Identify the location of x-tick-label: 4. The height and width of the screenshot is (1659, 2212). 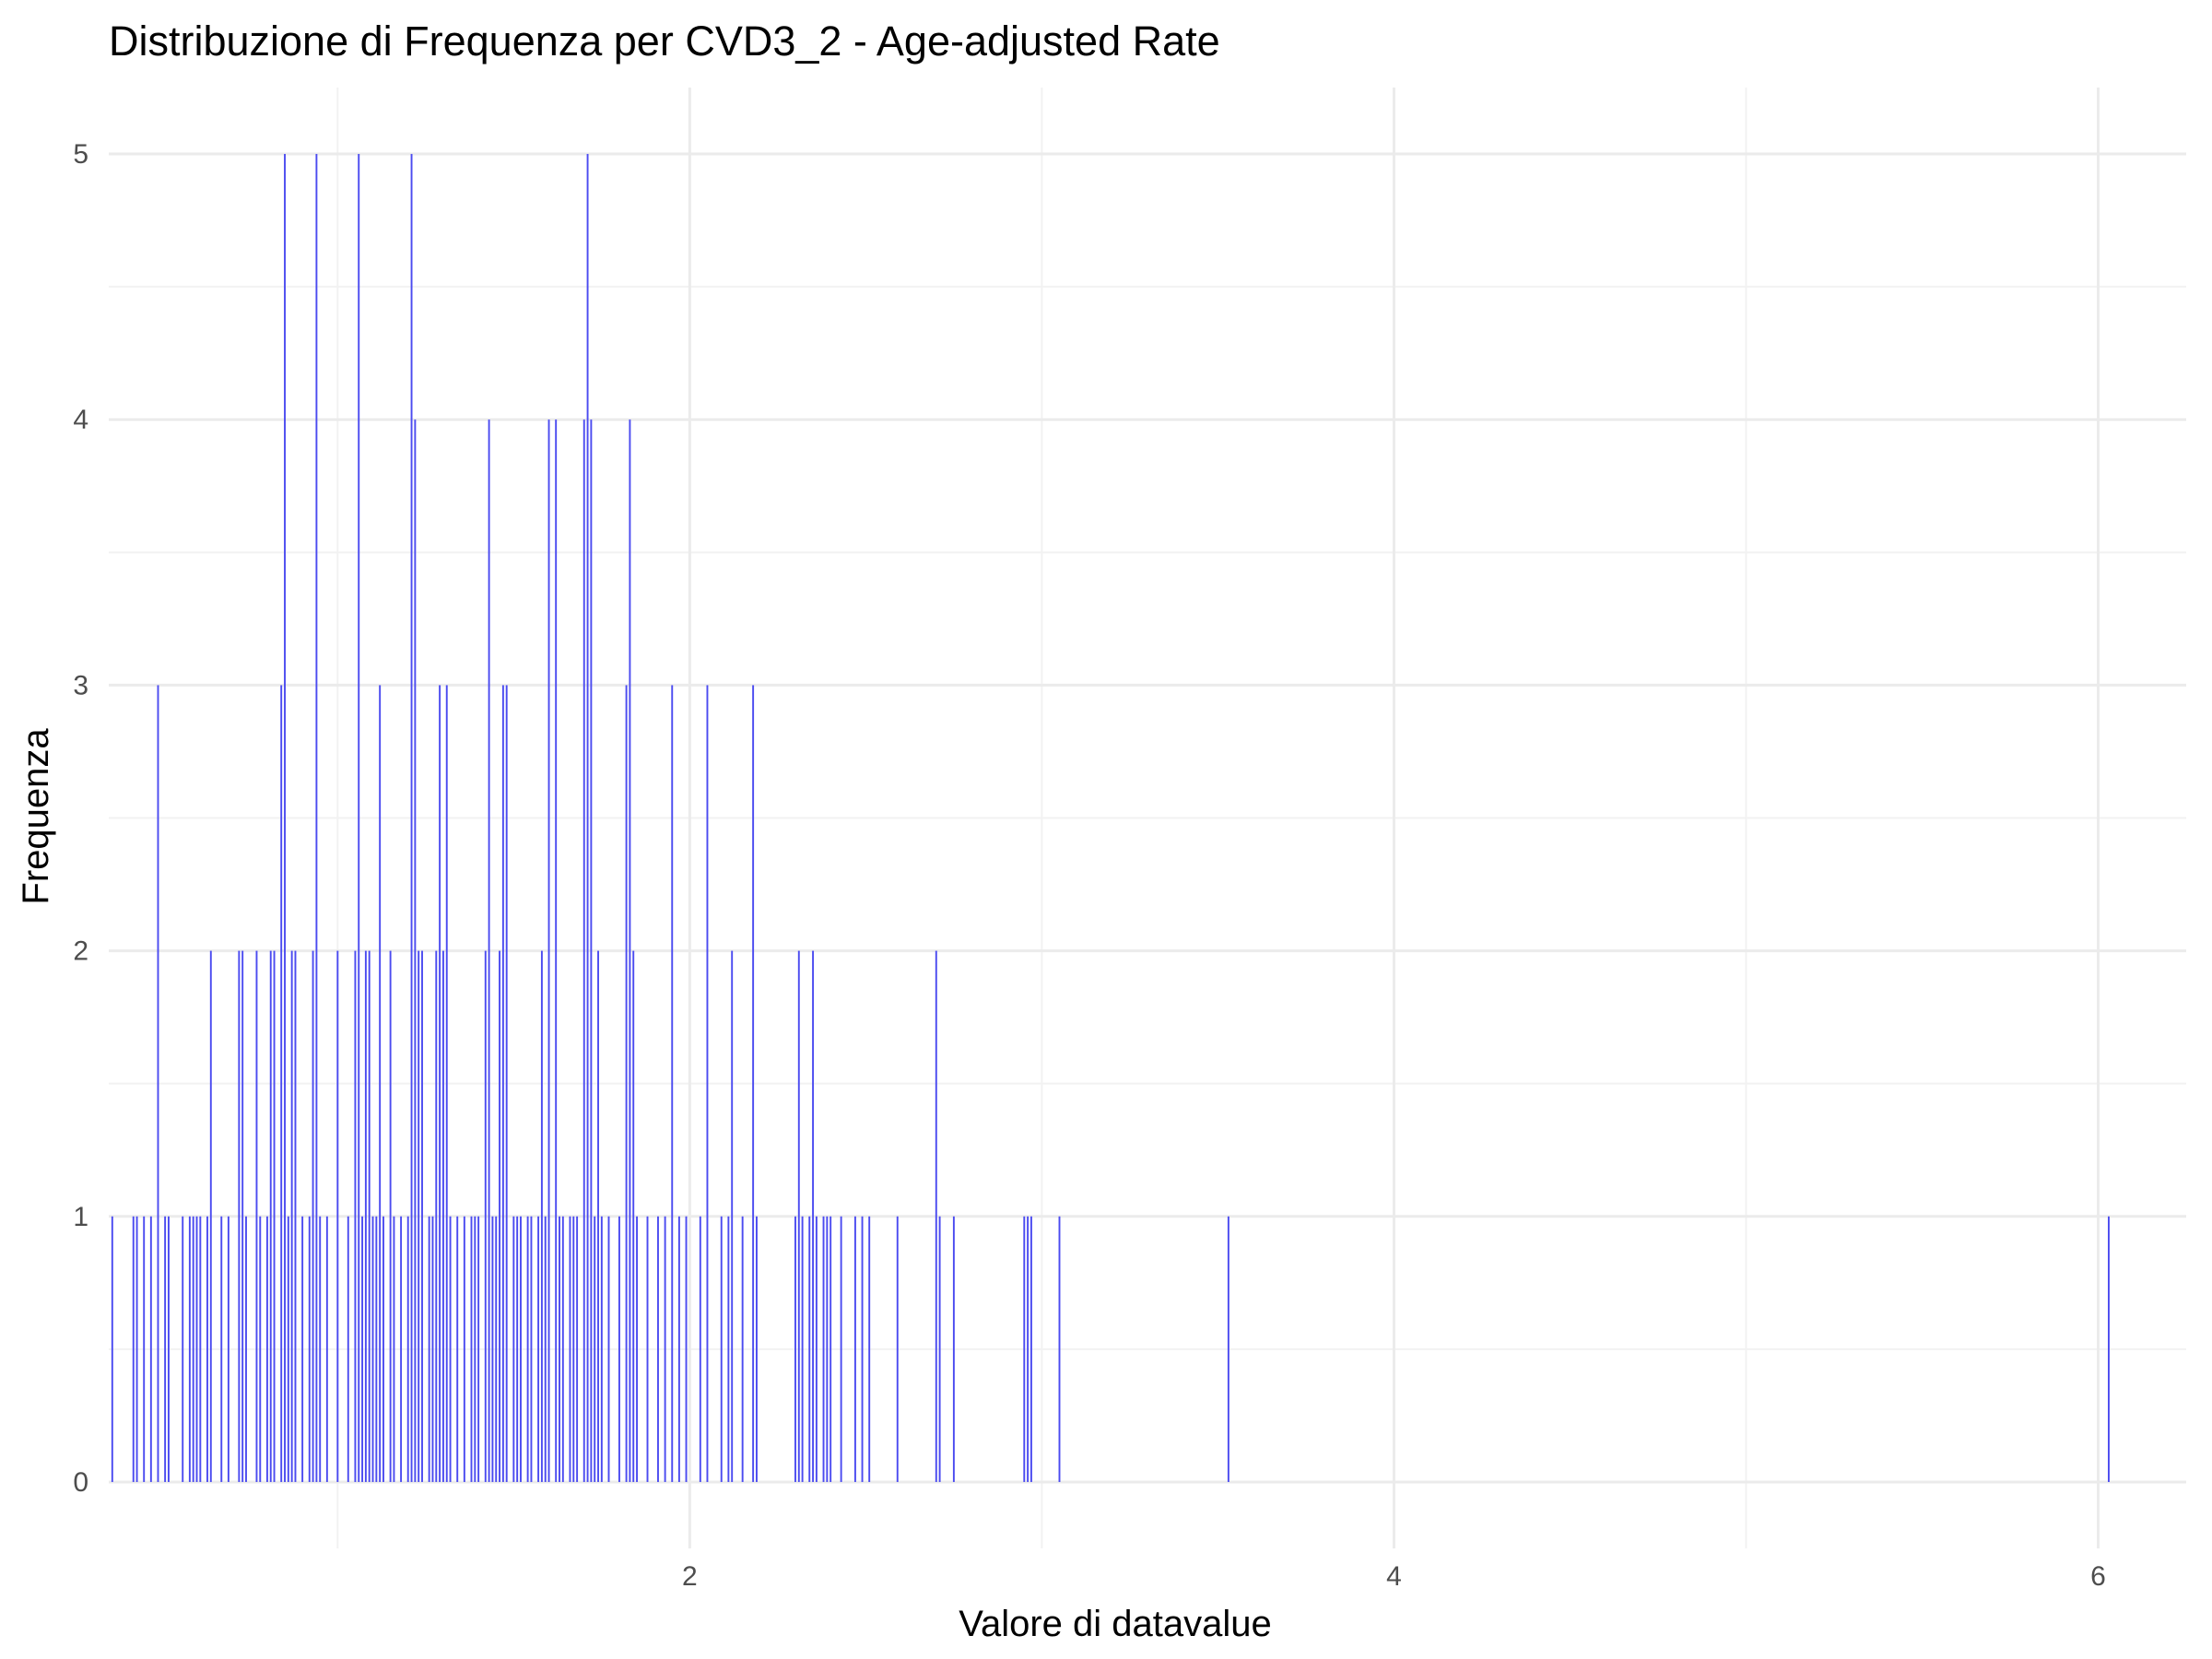
(1394, 1576).